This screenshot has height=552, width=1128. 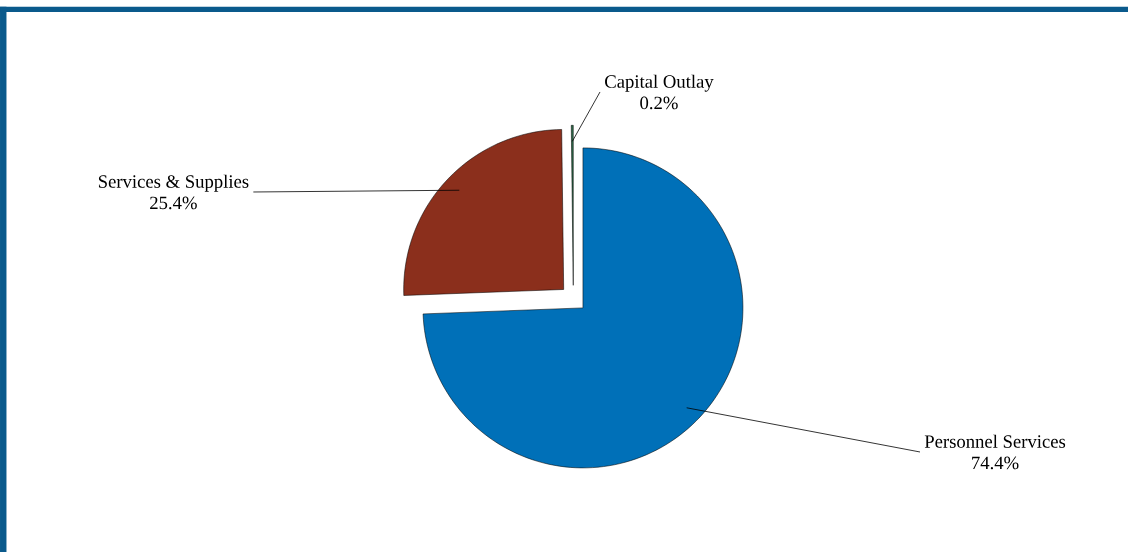 I want to click on data-label: 74.4%, so click(x=995, y=463).